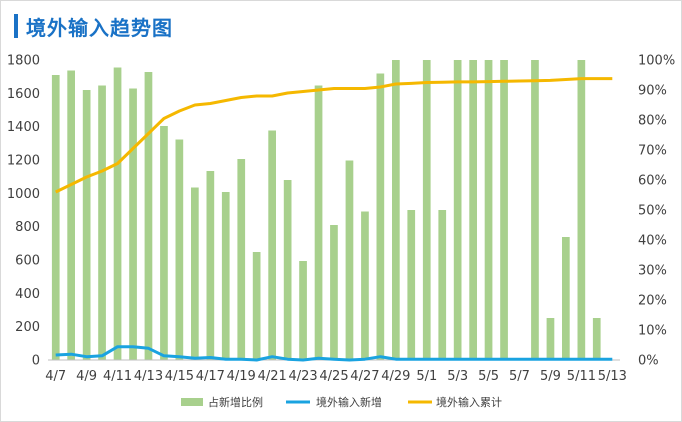 Image resolution: width=682 pixels, height=422 pixels. What do you see at coordinates (23, 161) in the screenshot?
I see `y-left-tick-label: 1200` at bounding box center [23, 161].